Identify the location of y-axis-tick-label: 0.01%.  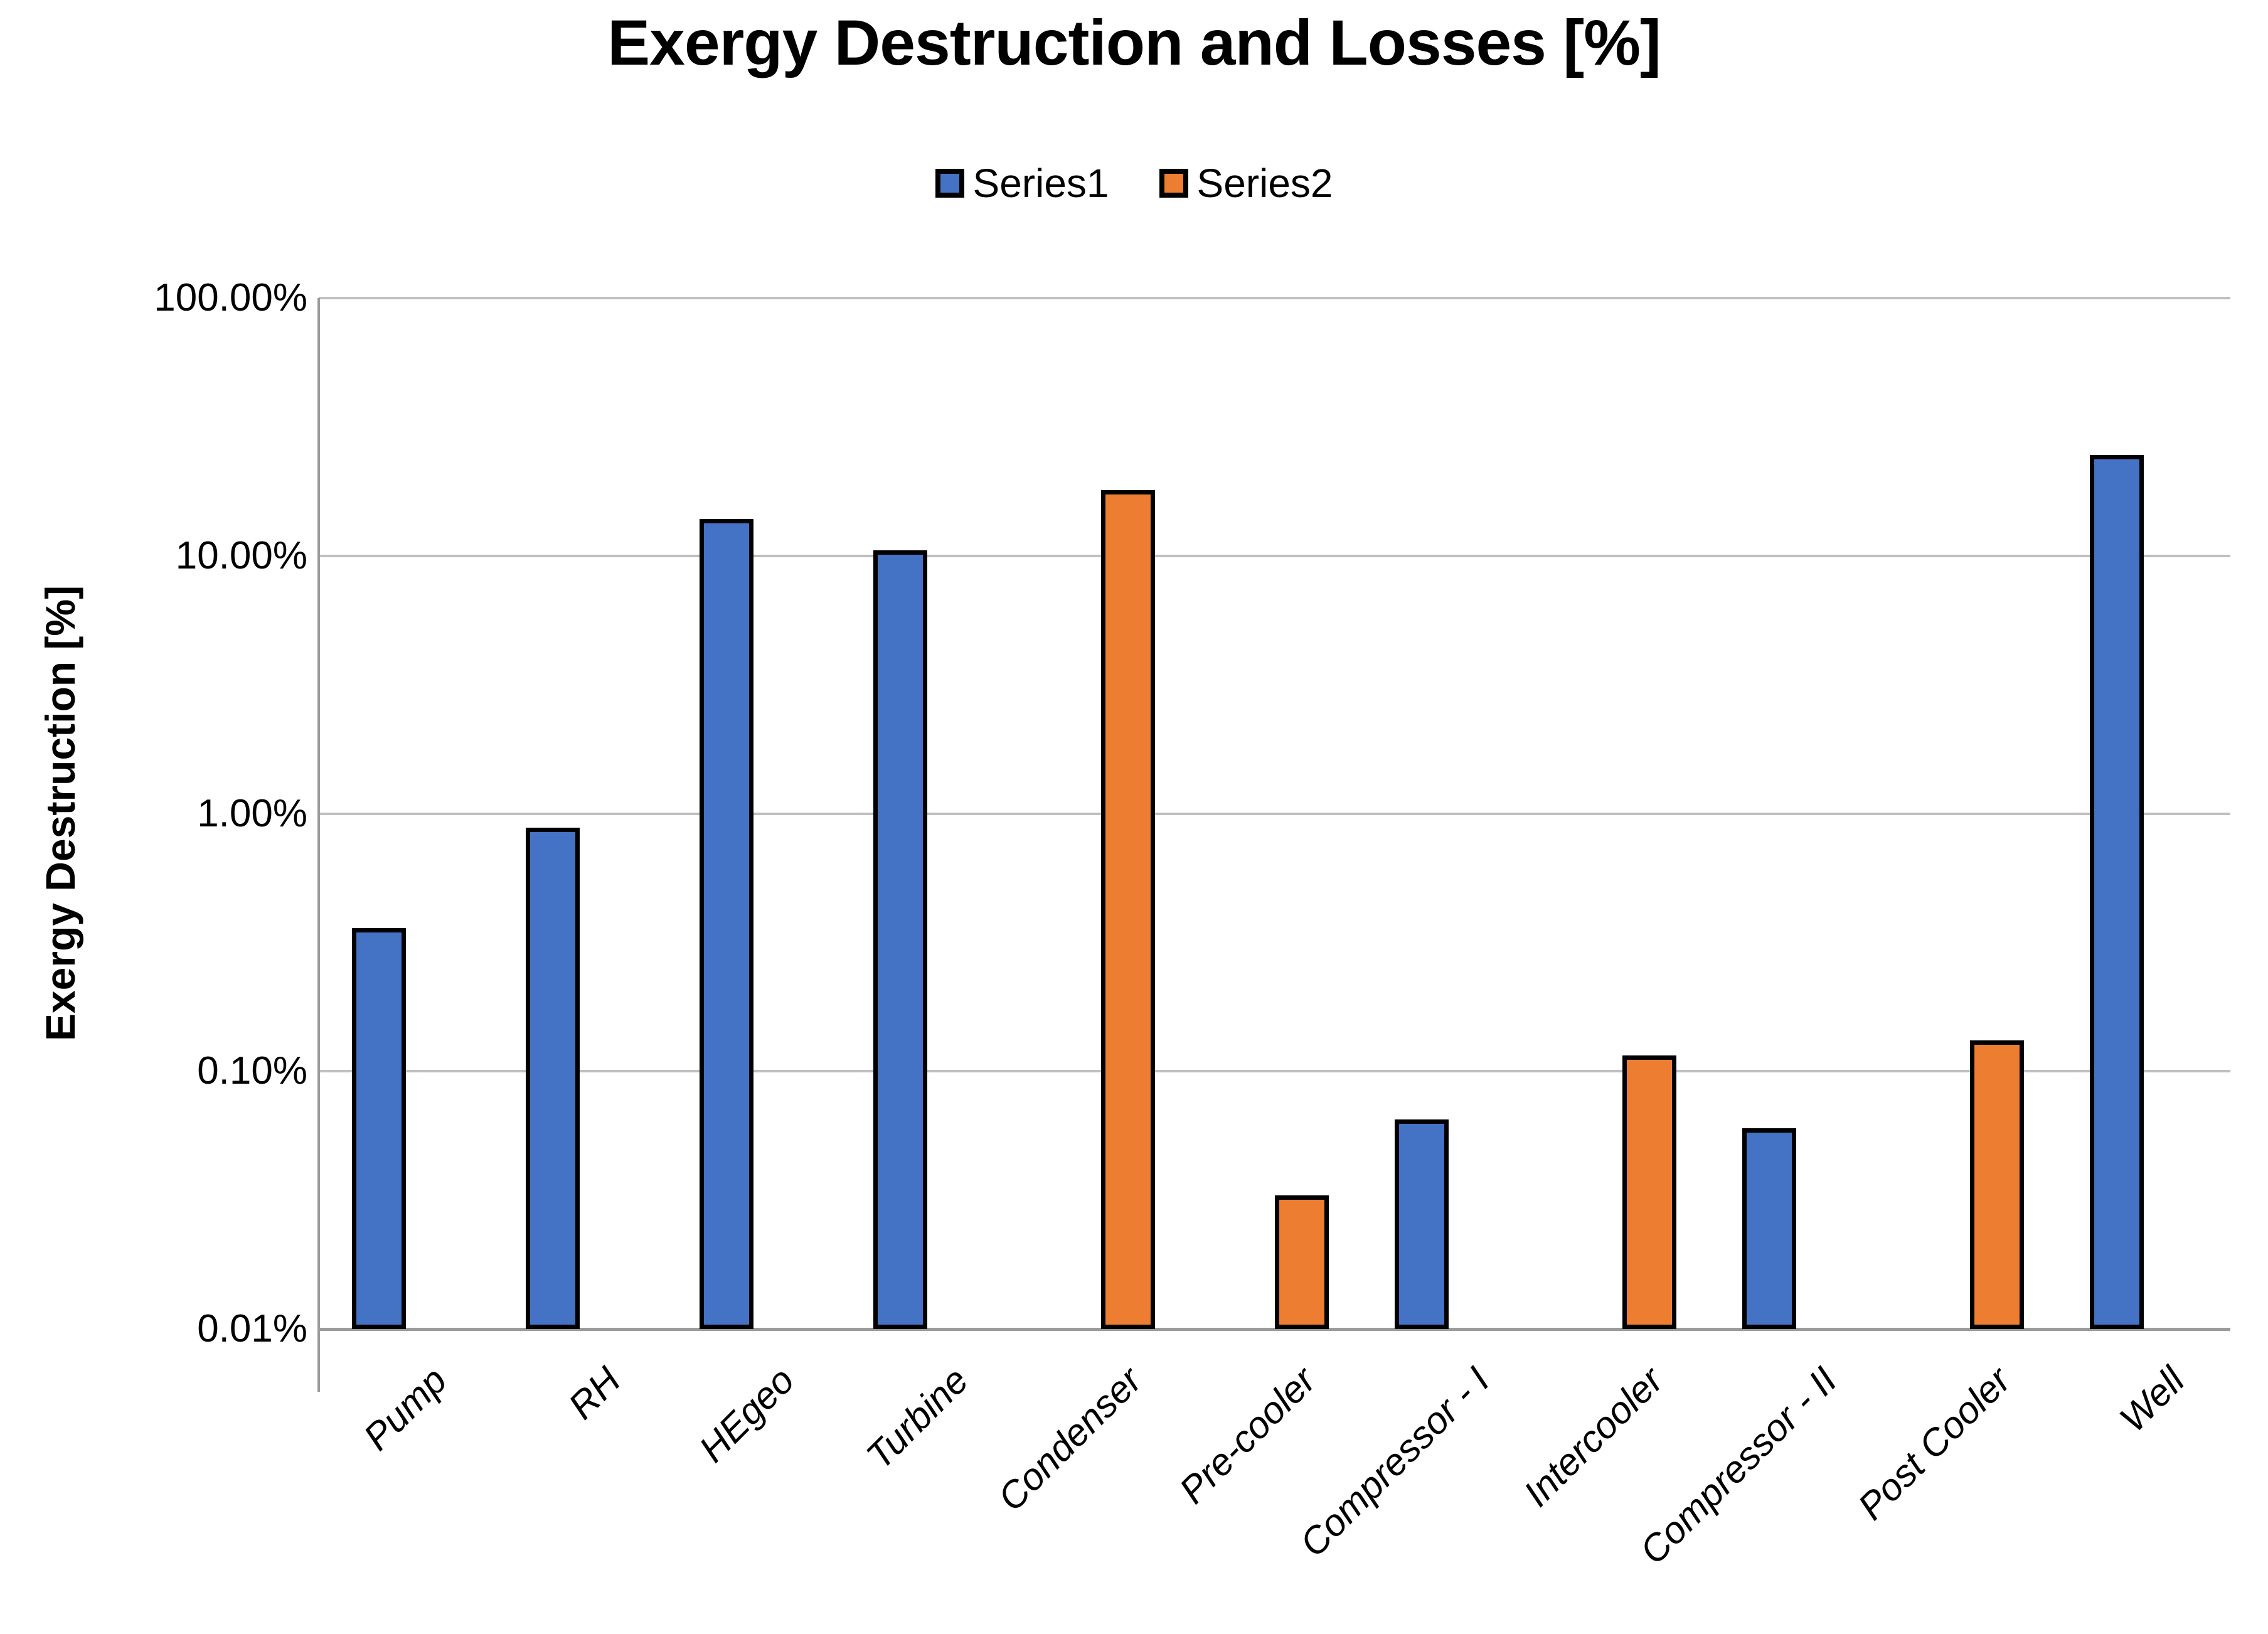
(252, 1328).